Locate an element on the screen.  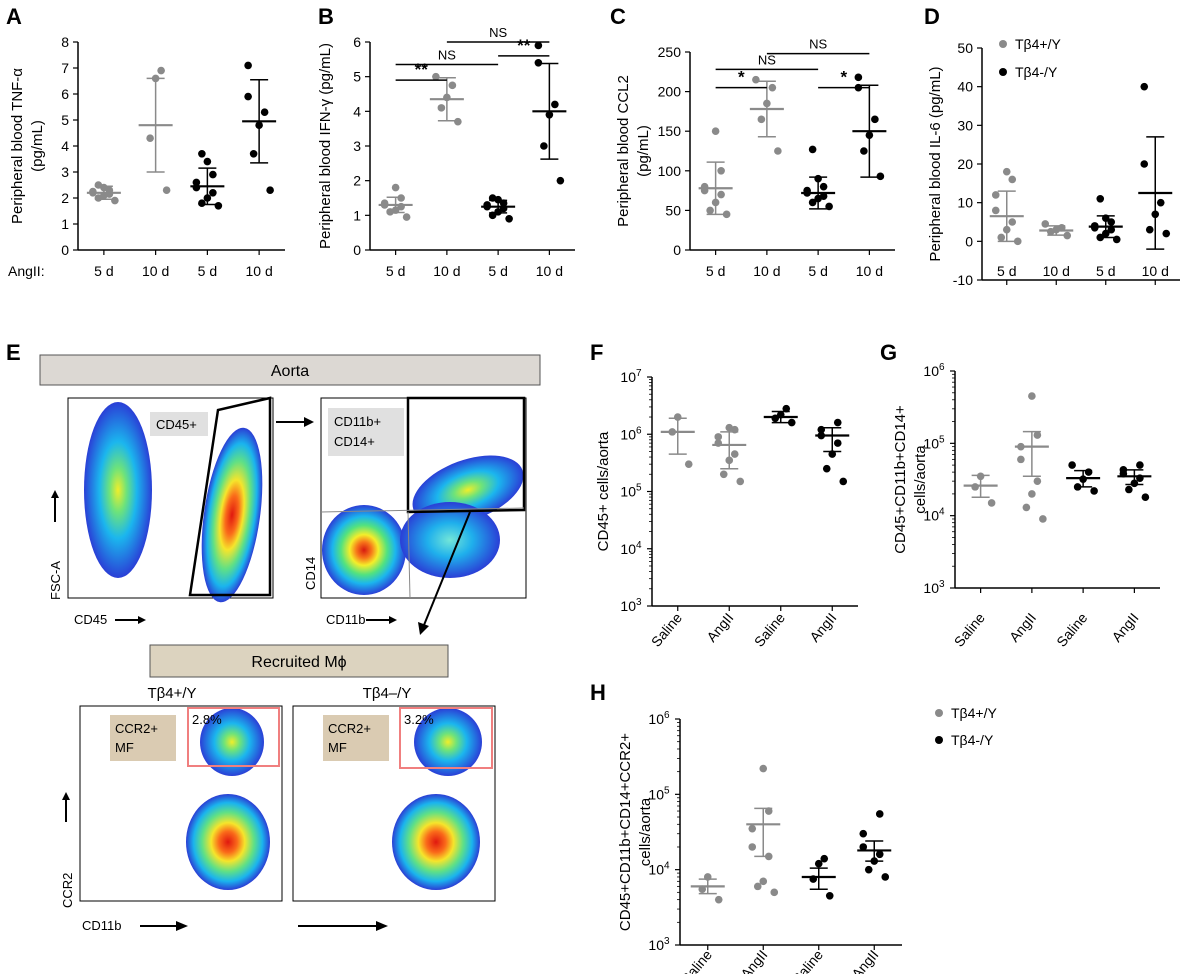
c-ytick-label-1: 50 is located at coordinates (673, 210).